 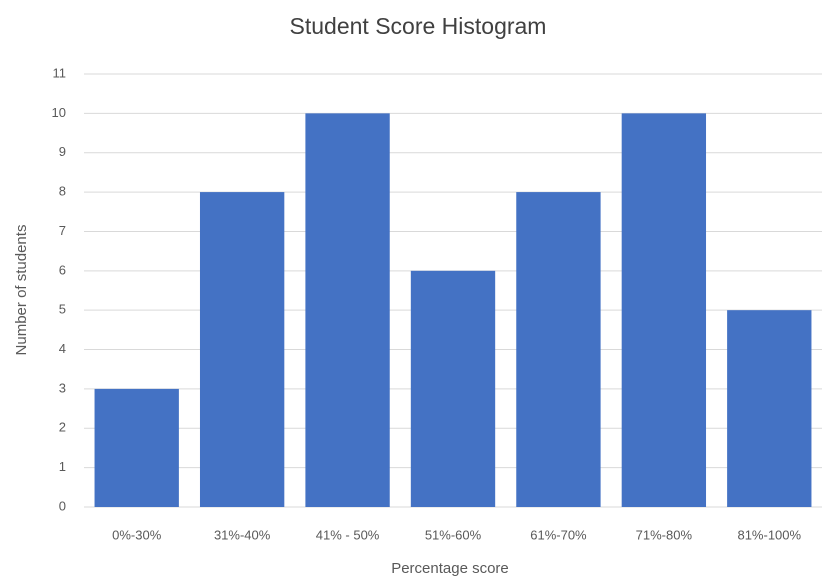 I want to click on x-tick-label: 31%-40%, so click(x=242, y=534).